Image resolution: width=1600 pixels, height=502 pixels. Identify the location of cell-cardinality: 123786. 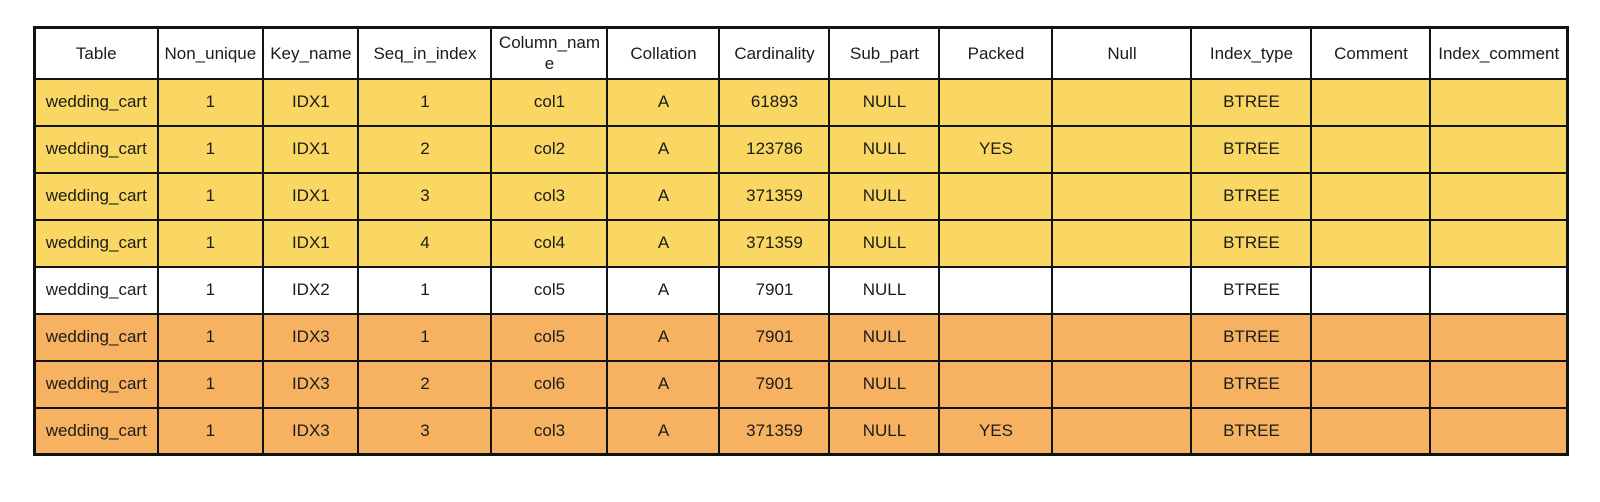
(774, 149).